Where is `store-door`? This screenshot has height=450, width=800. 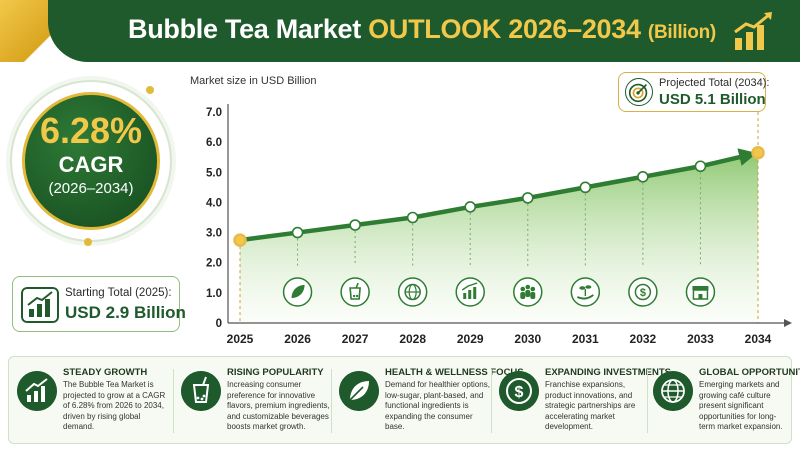 store-door is located at coordinates (700, 296).